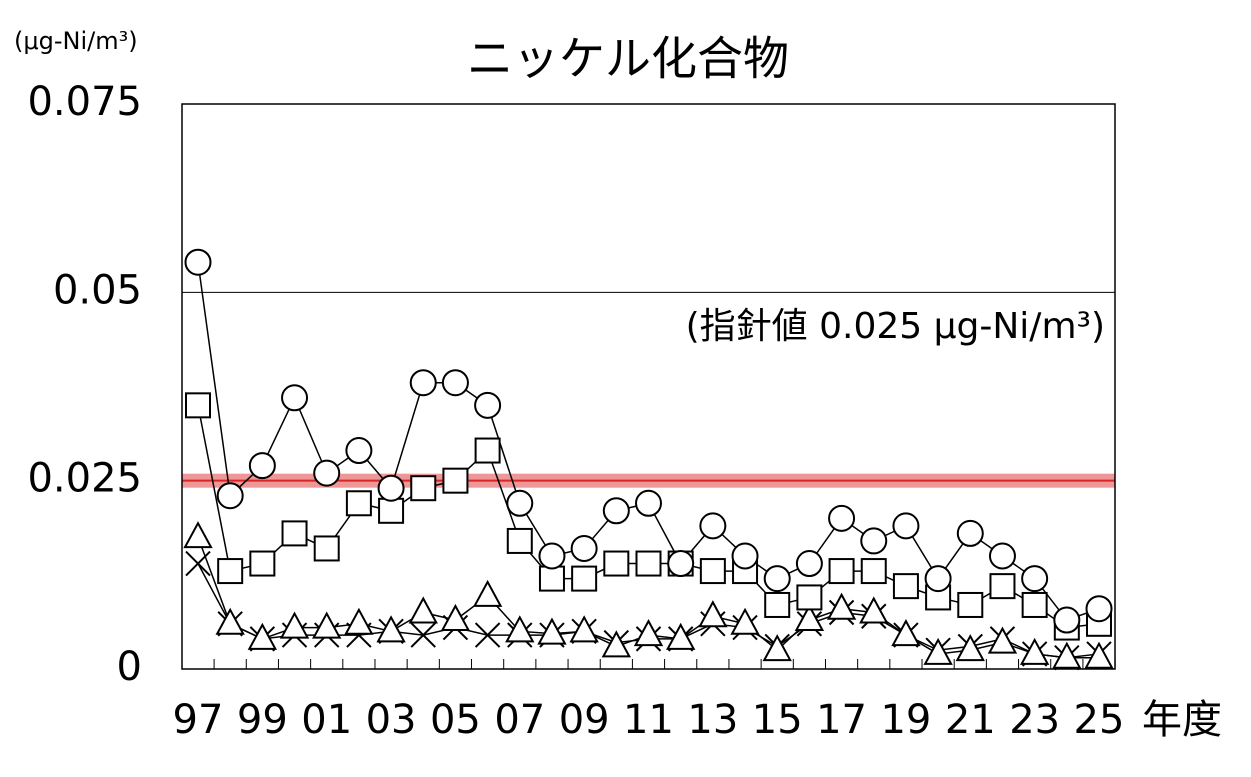 The width and height of the screenshot is (1251, 777). I want to click on x-tick-label: 21, so click(970, 720).